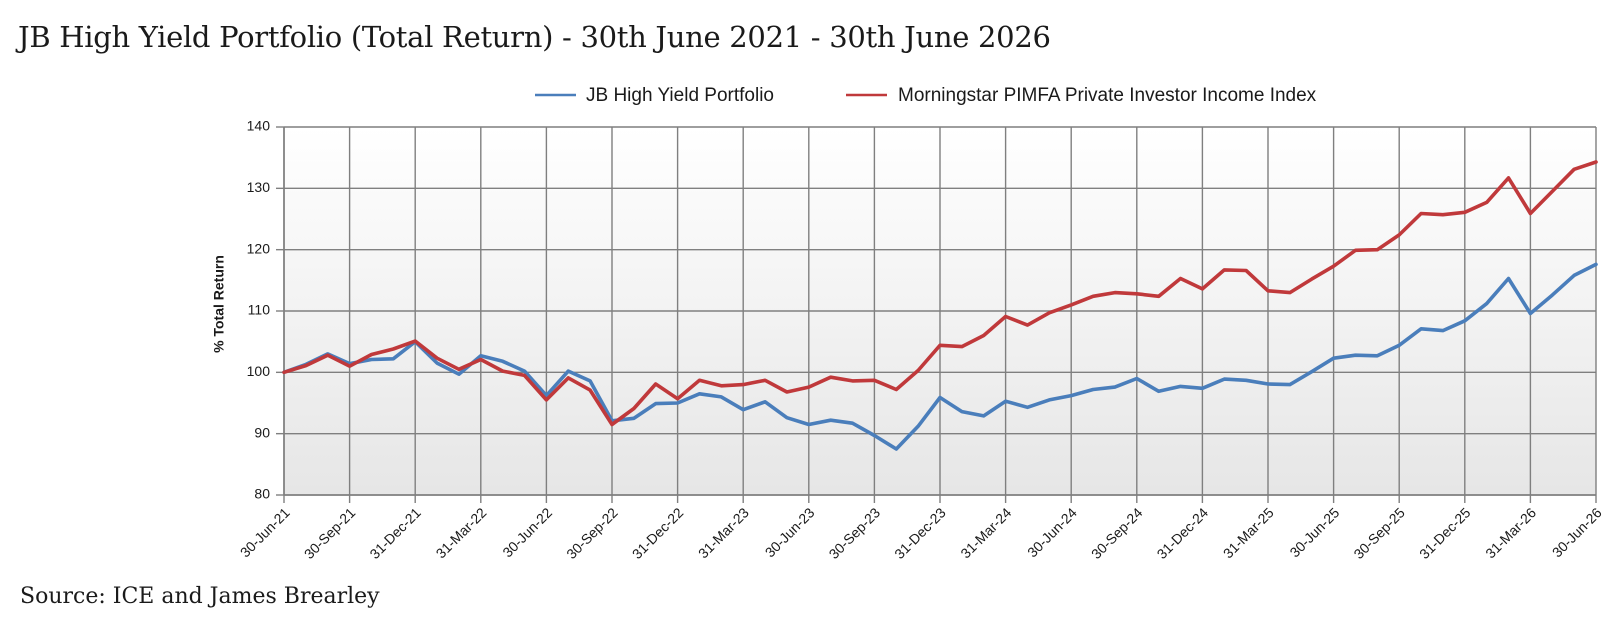 This screenshot has width=1620, height=624. What do you see at coordinates (219, 304) in the screenshot?
I see `y-axis-label: % Total Return` at bounding box center [219, 304].